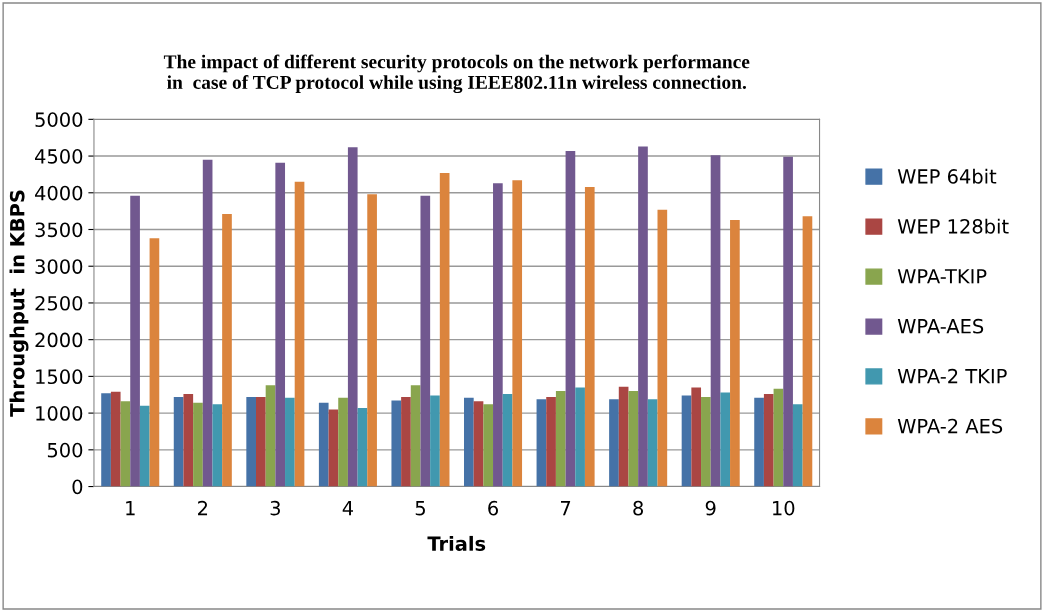  I want to click on x-tick-label: 9, so click(710, 508).